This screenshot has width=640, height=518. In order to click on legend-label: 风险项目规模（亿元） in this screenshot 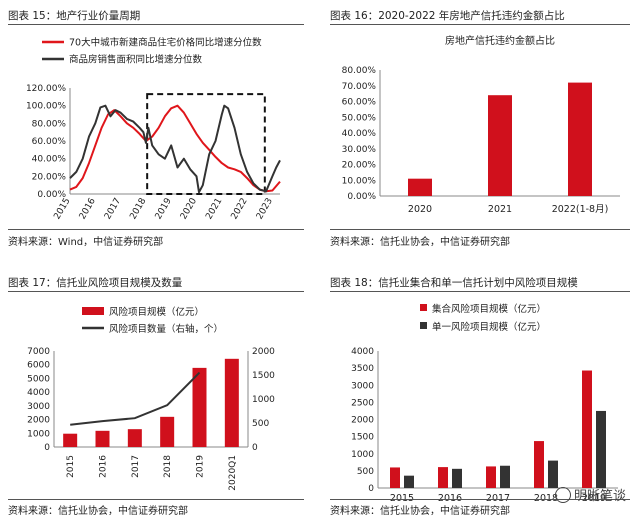, I will do `click(156, 312)`.